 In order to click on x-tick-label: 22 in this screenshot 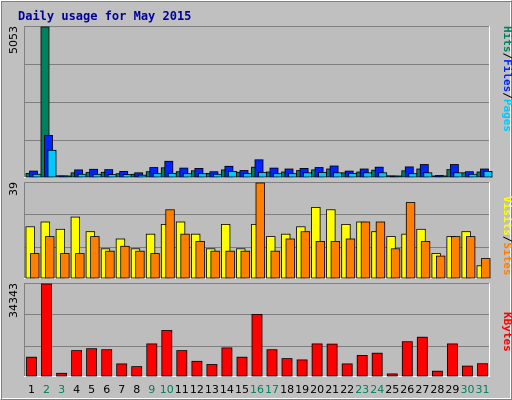, I will do `click(347, 389)`.